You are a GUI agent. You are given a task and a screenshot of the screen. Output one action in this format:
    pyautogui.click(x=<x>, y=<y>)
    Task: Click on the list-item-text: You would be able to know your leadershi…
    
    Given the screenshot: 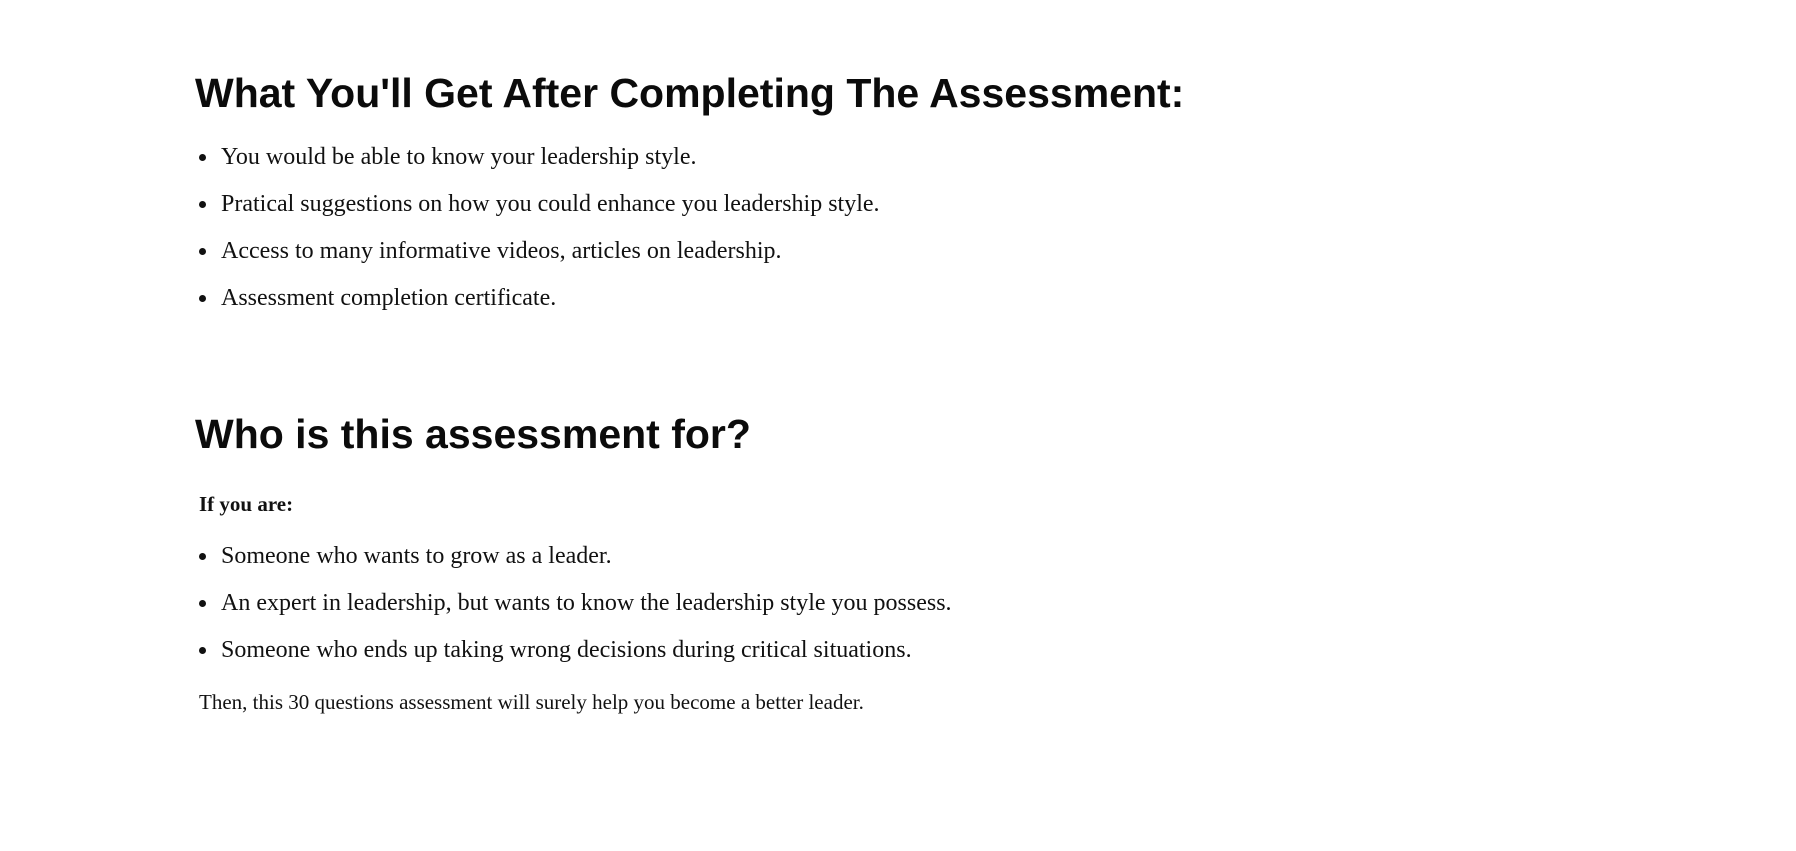 What is the action you would take?
    pyautogui.click(x=459, y=157)
    